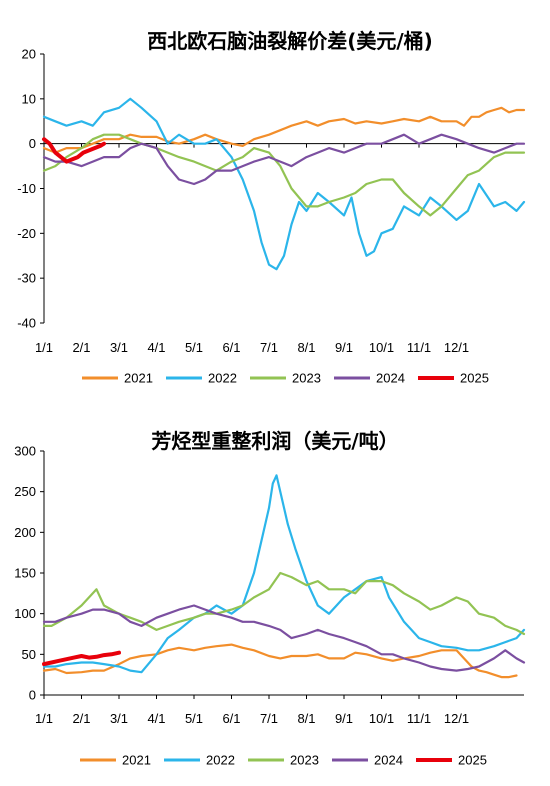  Describe the element at coordinates (25, 573) in the screenshot. I see `y-tick-label: 150` at that location.